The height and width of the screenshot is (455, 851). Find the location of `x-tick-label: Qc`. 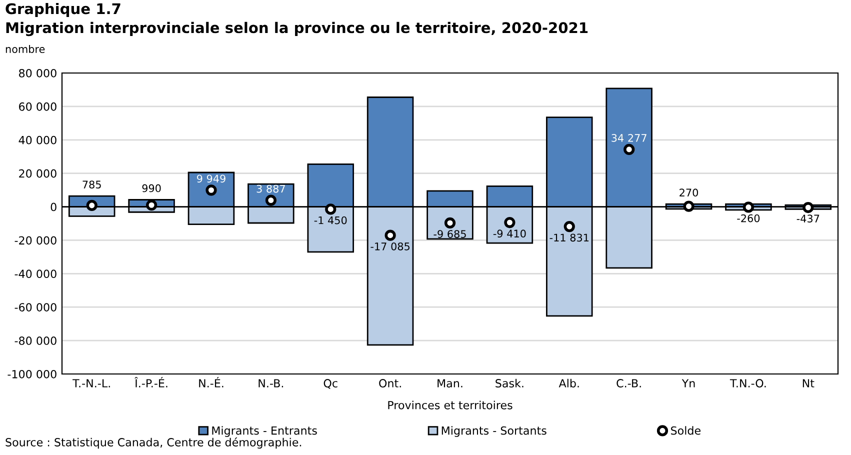

x-tick-label: Qc is located at coordinates (331, 384).